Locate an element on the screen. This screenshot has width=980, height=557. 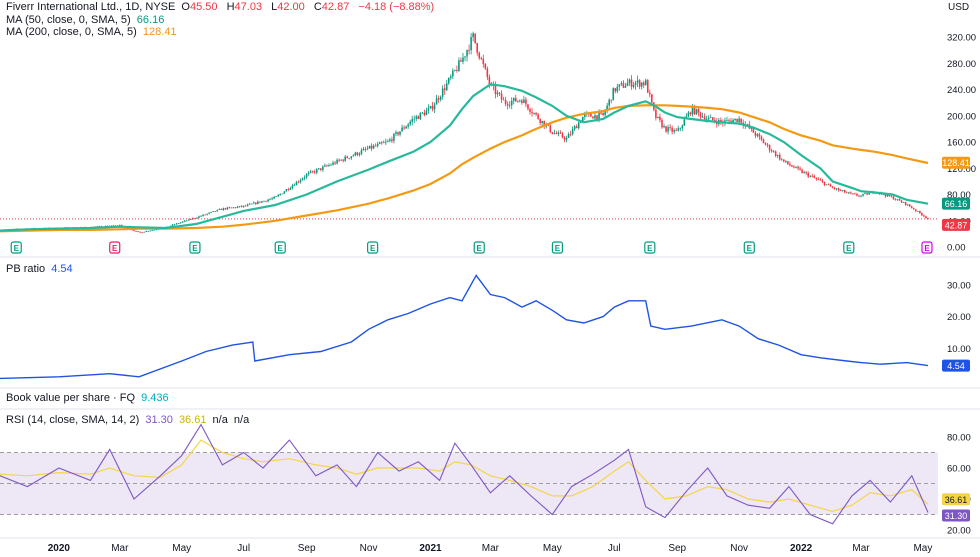
ma50-label: MA (50, close, 0, SMA, 5) is located at coordinates (68, 20).